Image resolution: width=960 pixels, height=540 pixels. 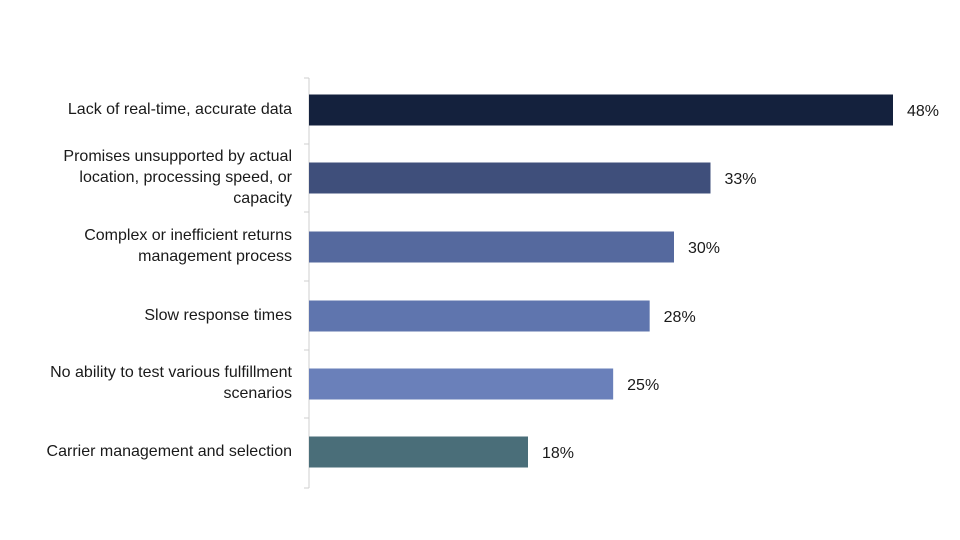 I want to click on category-label: Slow response times, so click(x=146, y=315).